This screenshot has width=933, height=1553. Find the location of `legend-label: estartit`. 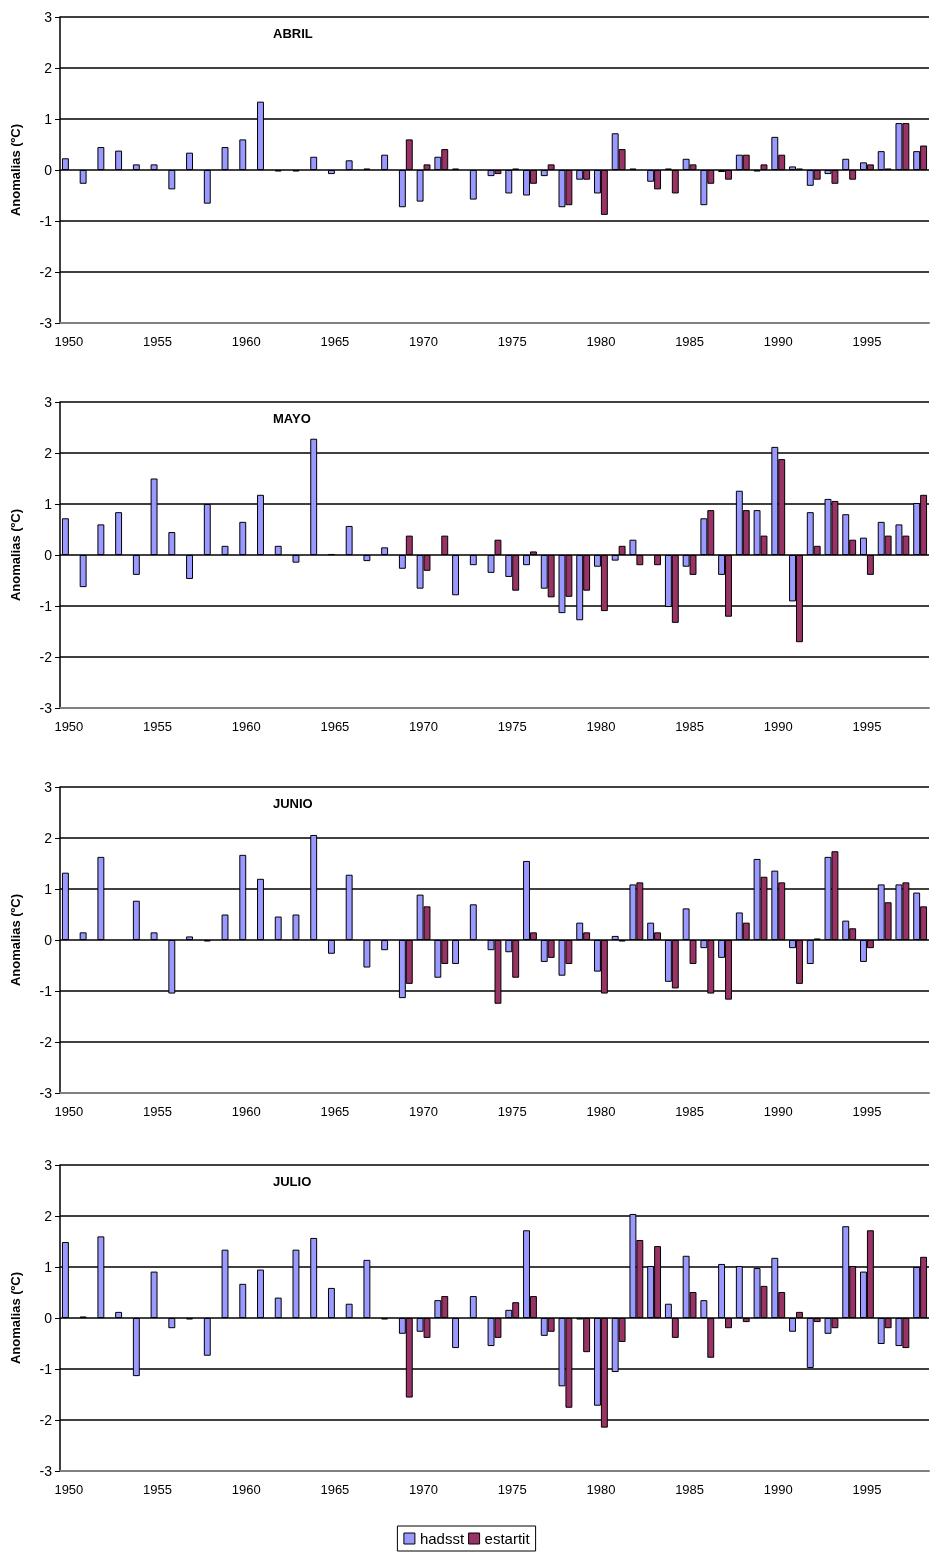

legend-label: estartit is located at coordinates (507, 1538).